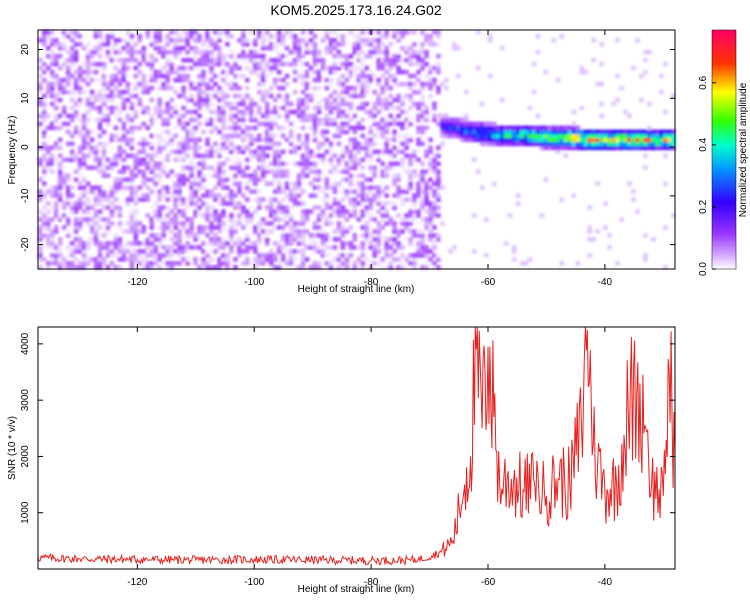  What do you see at coordinates (254, 582) in the screenshot?
I see `x-tick-label: -100` at bounding box center [254, 582].